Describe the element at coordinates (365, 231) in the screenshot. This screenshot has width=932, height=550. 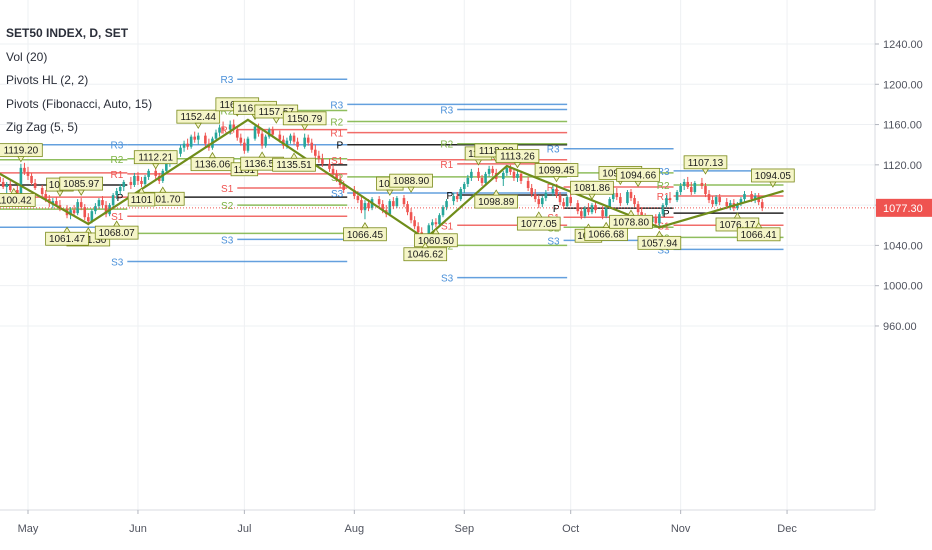
I see `pivot-value-label: 1066.45` at that location.